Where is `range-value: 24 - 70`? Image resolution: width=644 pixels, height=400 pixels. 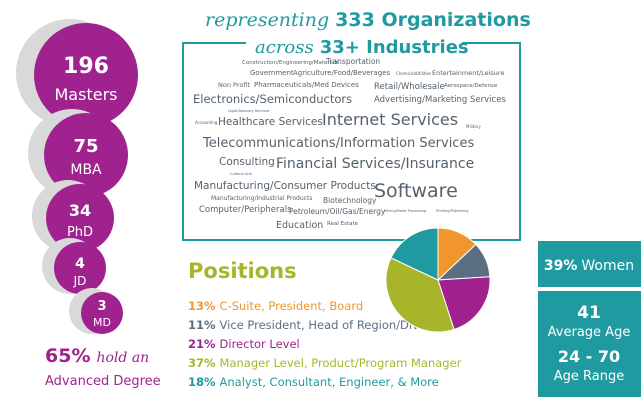
range-value: 24 - 70 is located at coordinates (589, 356).